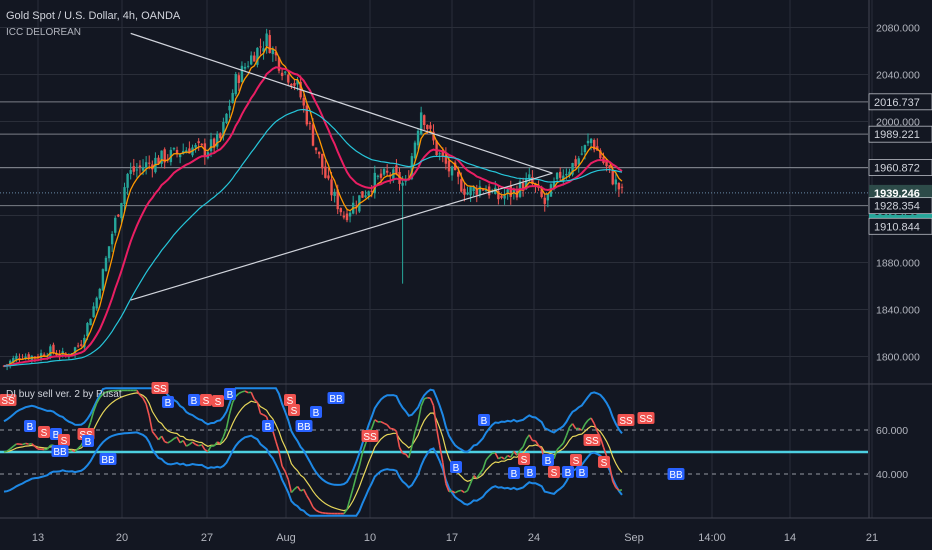 This screenshot has height=550, width=932. I want to click on osc-lower-band, so click(313, 474).